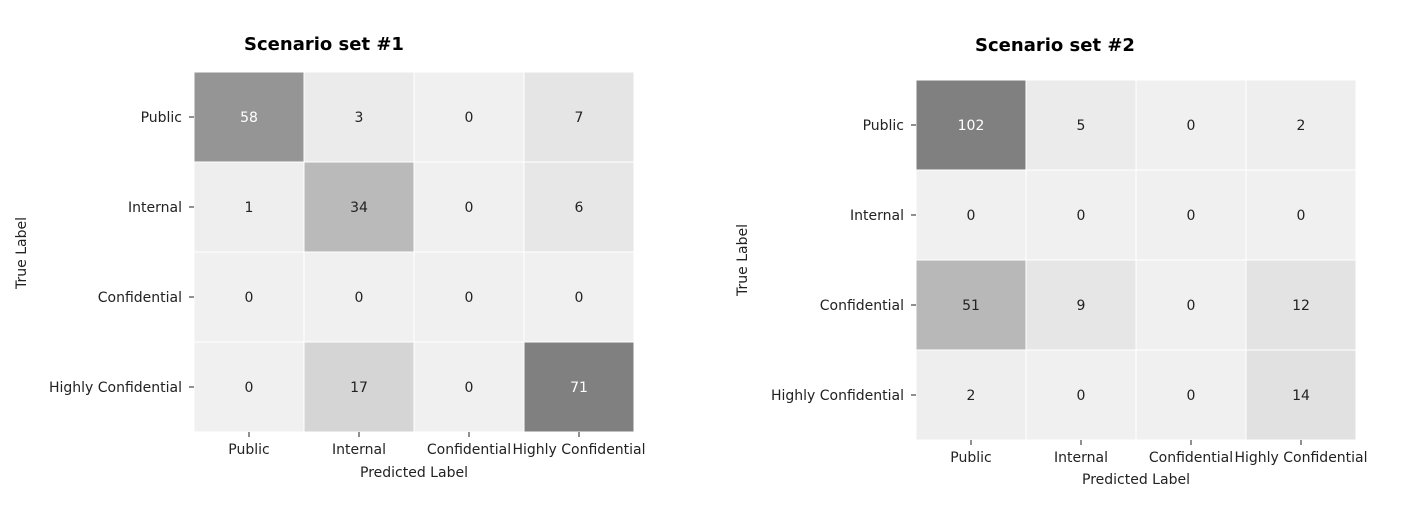 Image resolution: width=1403 pixels, height=514 pixels. What do you see at coordinates (743, 260) in the screenshot?
I see `y-axis-label-2: True Label` at bounding box center [743, 260].